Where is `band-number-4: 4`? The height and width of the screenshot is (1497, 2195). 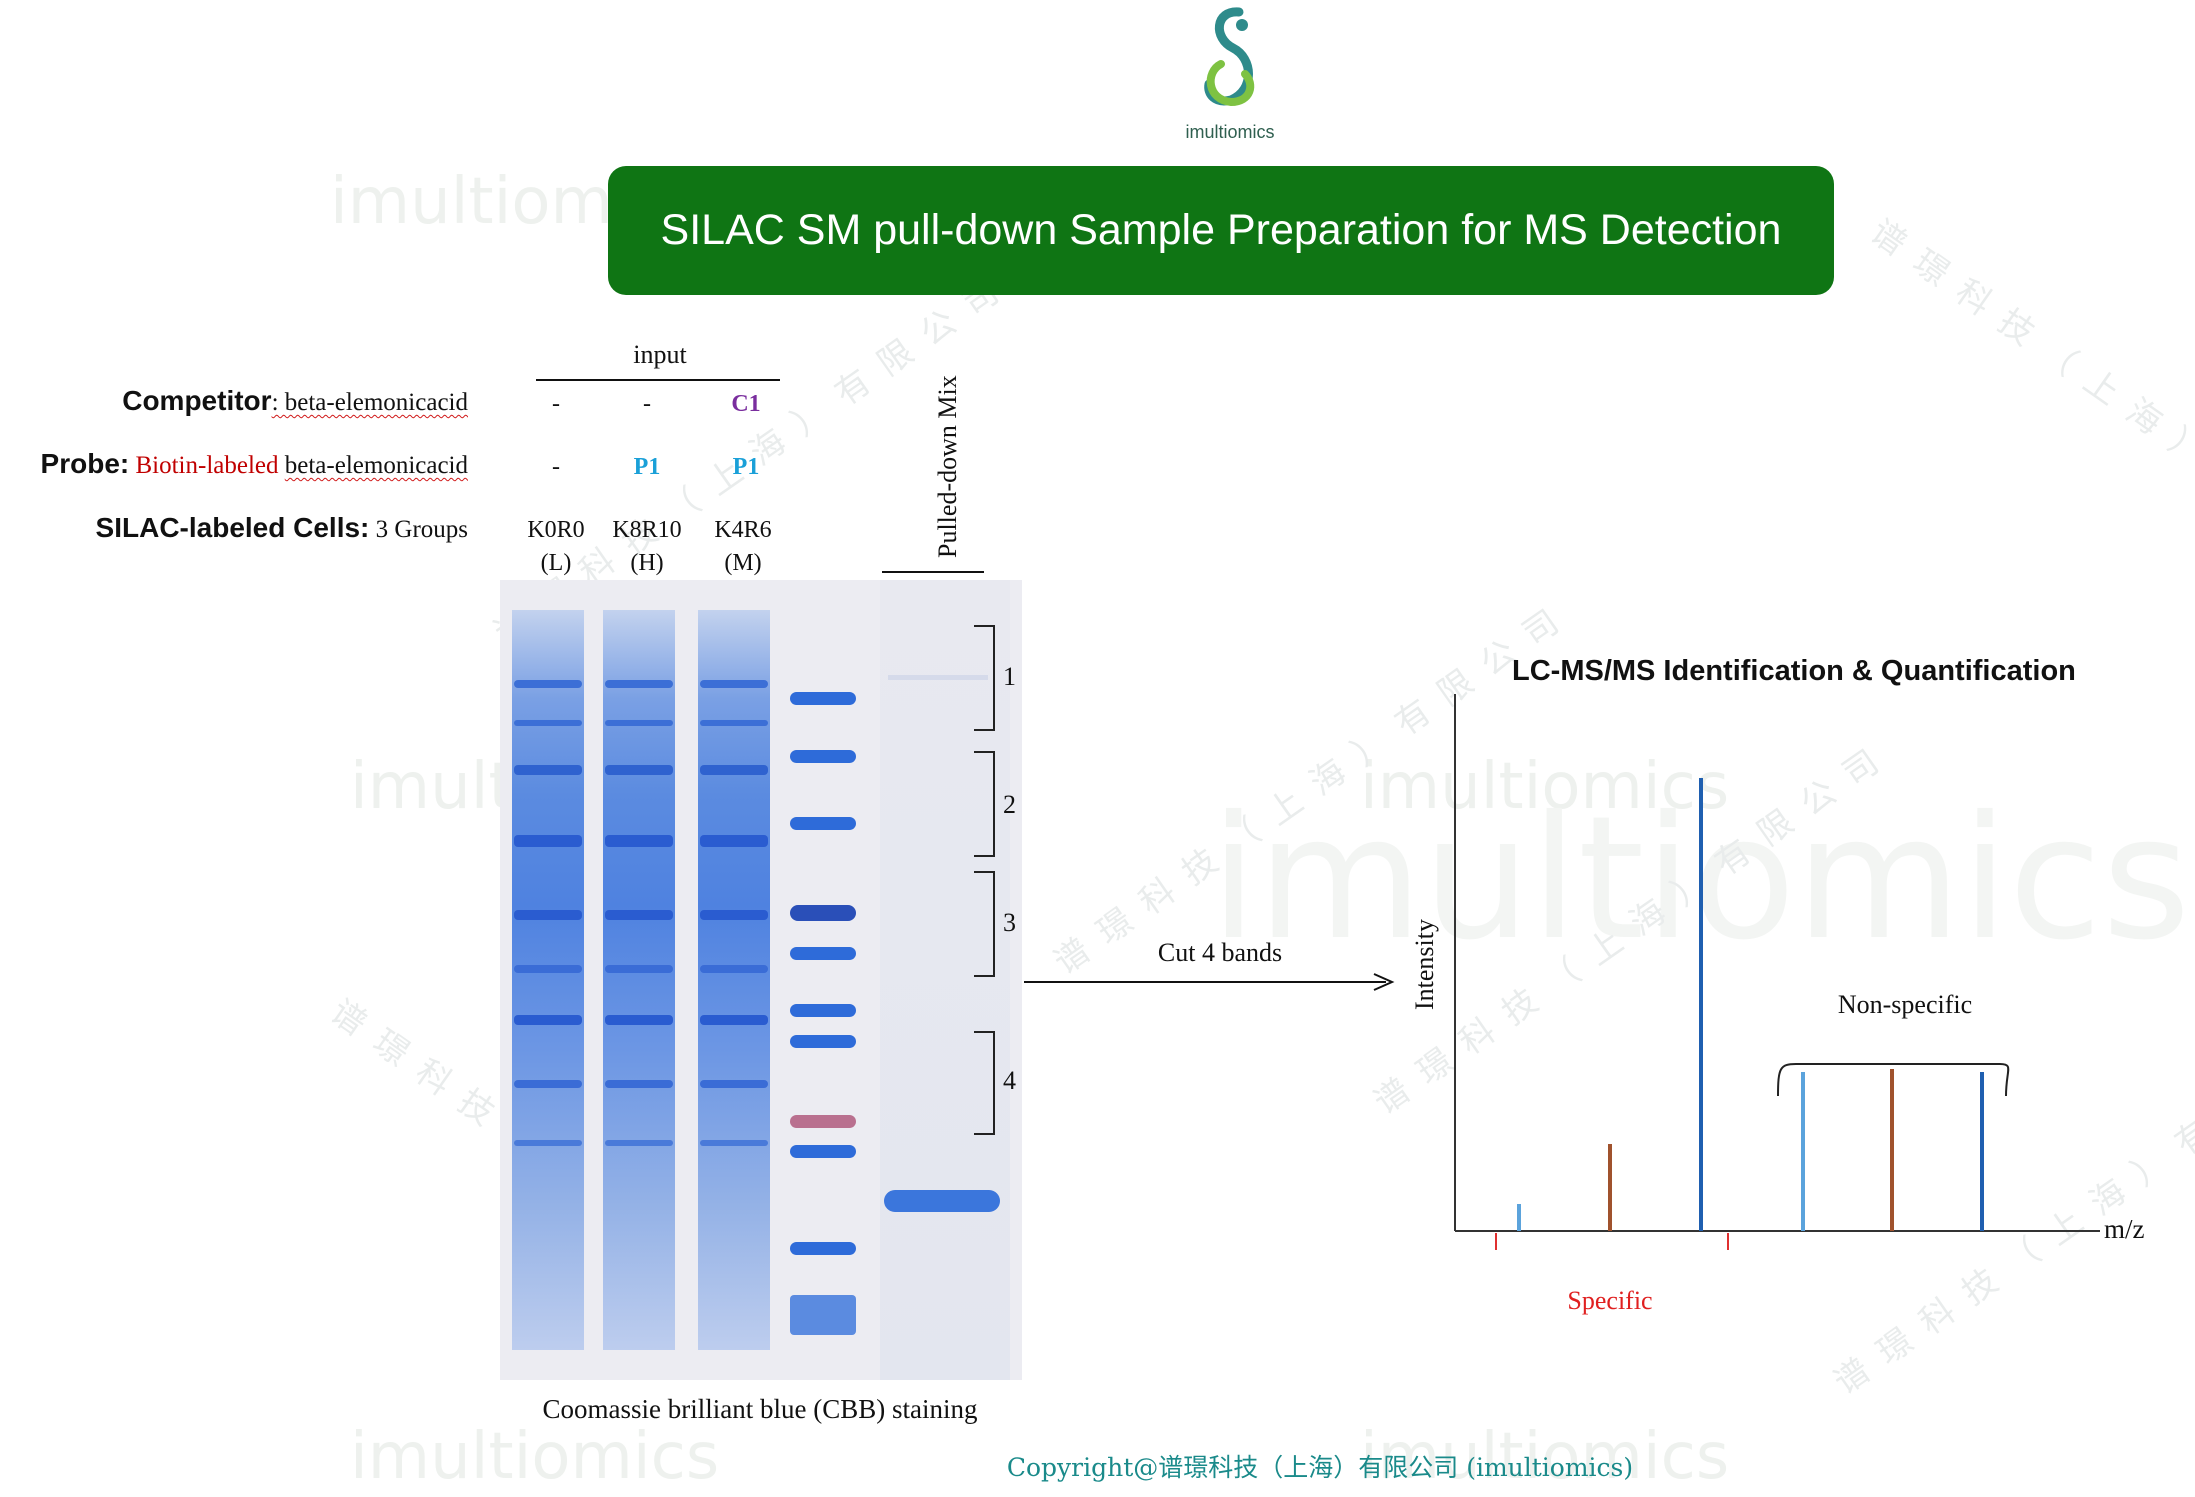 band-number-4: 4 is located at coordinates (1009, 1080).